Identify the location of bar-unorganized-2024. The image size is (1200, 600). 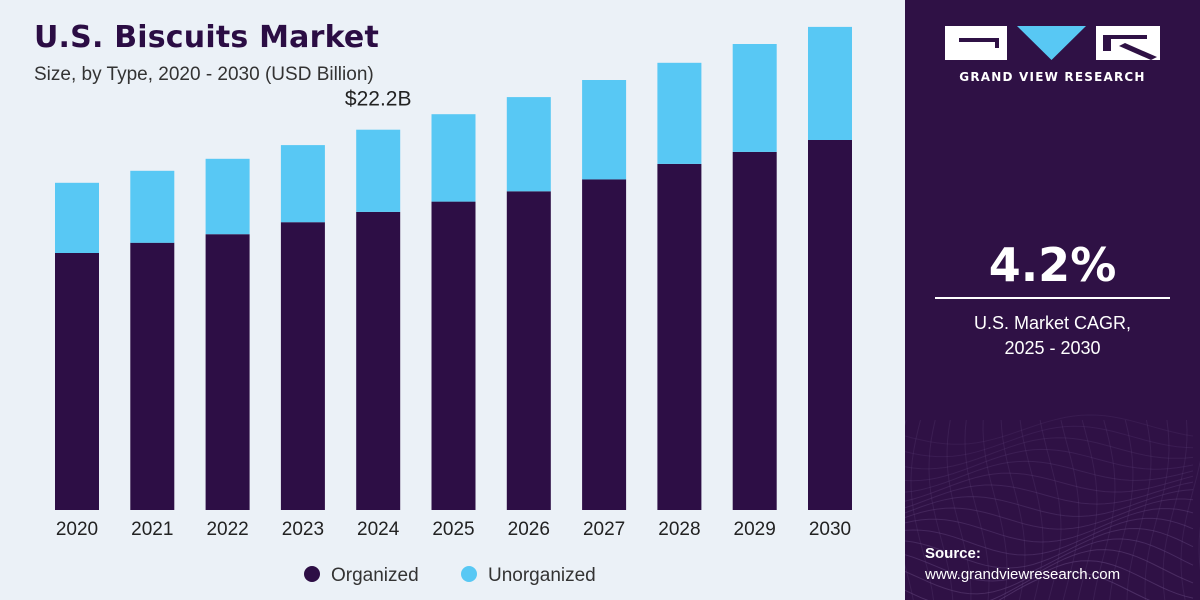
(378, 170).